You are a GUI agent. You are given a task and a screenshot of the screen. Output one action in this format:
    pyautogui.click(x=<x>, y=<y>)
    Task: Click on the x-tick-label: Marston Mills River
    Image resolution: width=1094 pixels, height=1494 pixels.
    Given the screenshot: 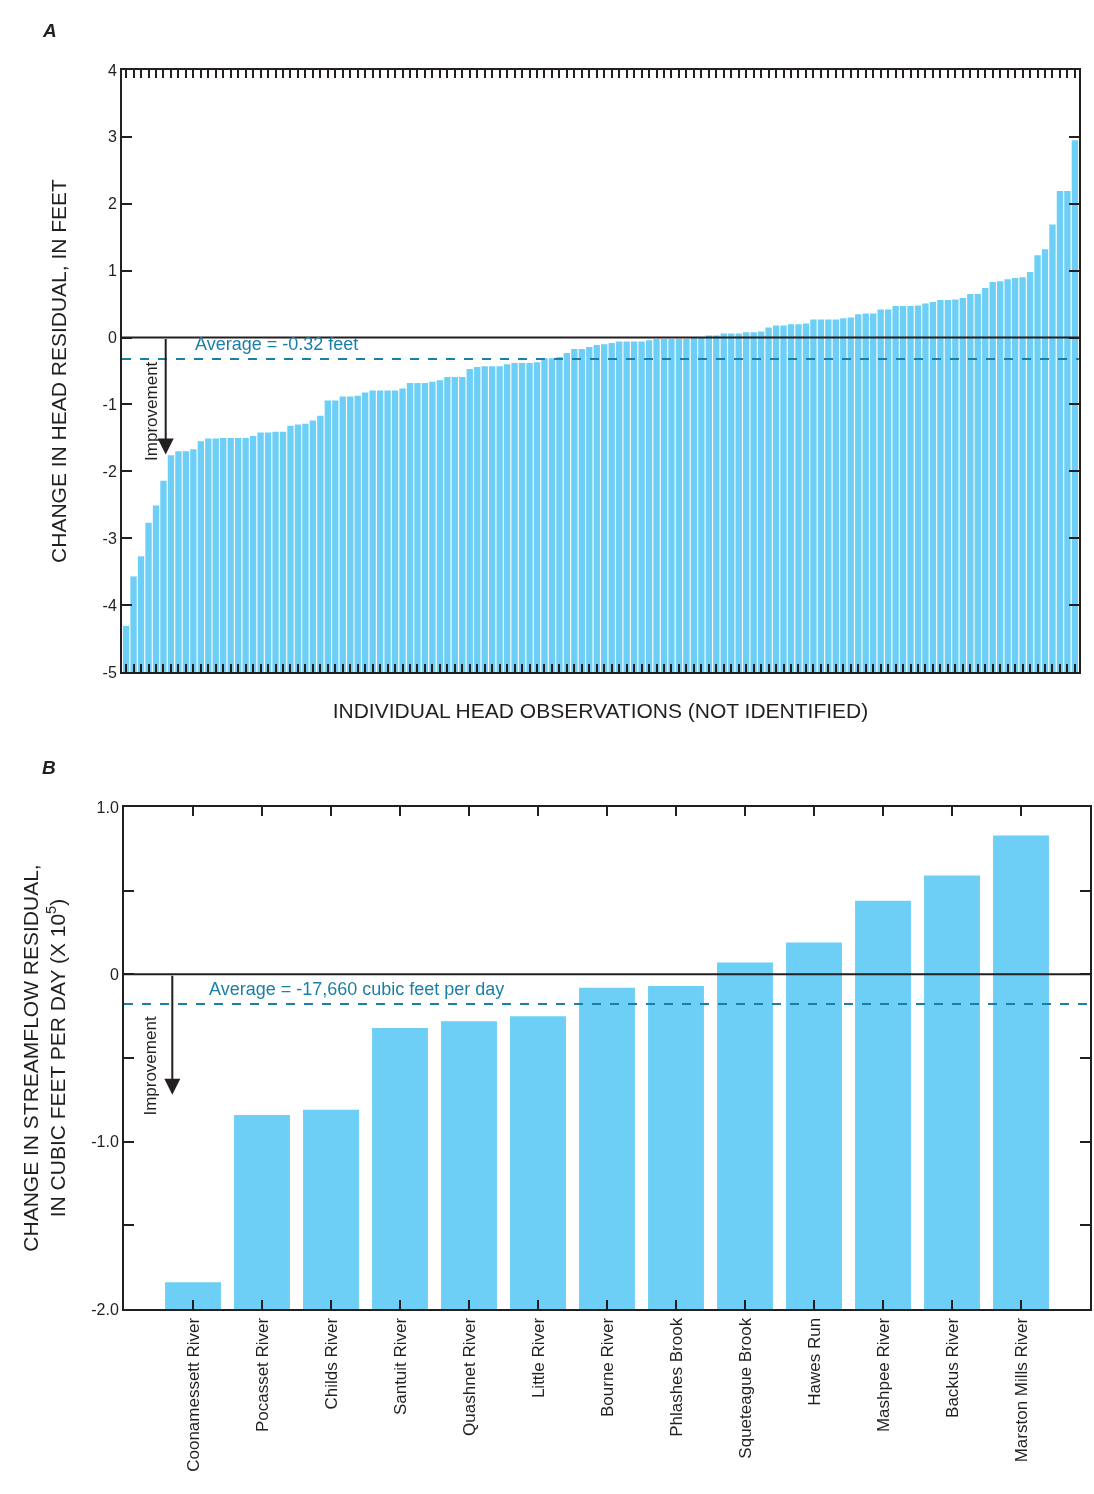 What is the action you would take?
    pyautogui.click(x=1021, y=1390)
    